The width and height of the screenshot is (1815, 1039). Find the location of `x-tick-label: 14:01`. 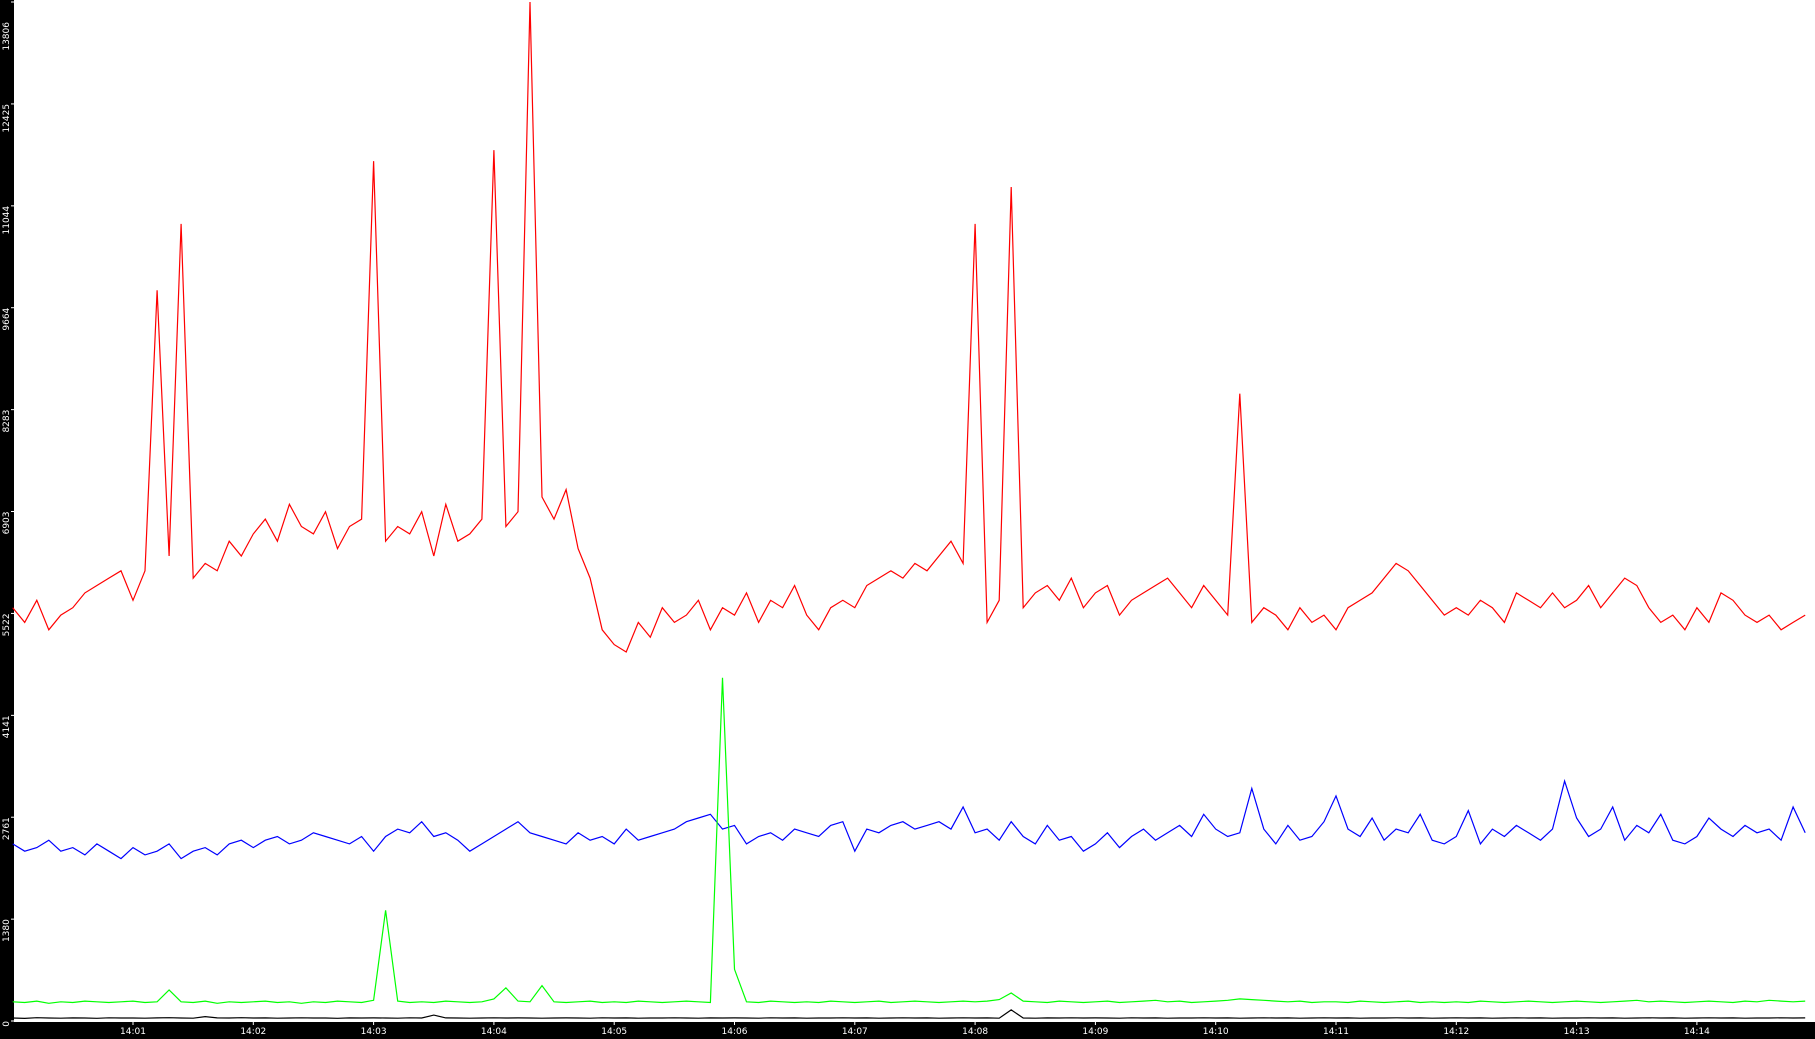

x-tick-label: 14:01 is located at coordinates (133, 1032).